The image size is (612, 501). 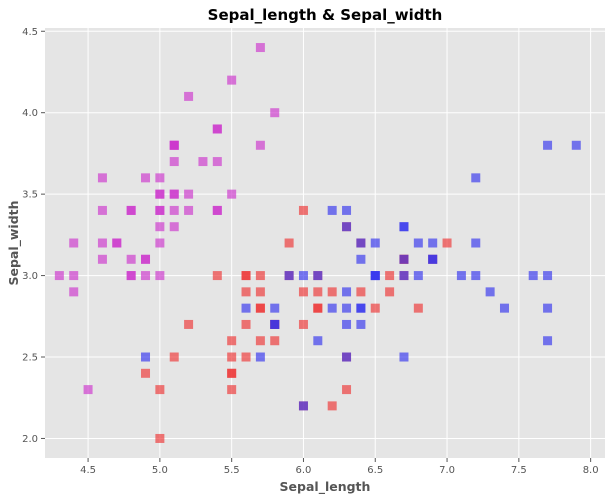 I want to click on y-tick-label: 3.5, so click(x=30, y=195).